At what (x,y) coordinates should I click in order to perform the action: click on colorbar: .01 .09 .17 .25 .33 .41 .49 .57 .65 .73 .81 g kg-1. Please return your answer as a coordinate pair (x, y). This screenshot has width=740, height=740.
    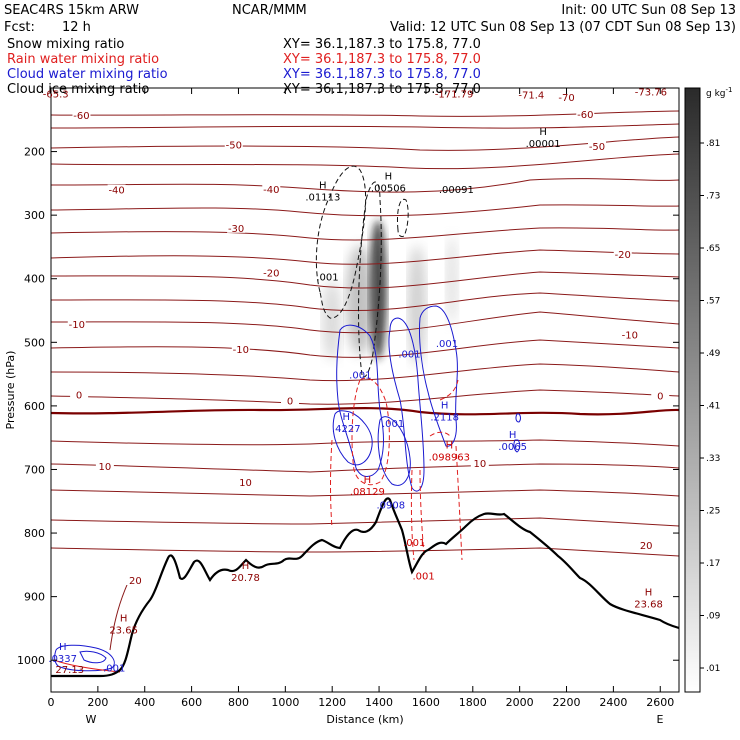
    Looking at the image, I should click on (708, 389).